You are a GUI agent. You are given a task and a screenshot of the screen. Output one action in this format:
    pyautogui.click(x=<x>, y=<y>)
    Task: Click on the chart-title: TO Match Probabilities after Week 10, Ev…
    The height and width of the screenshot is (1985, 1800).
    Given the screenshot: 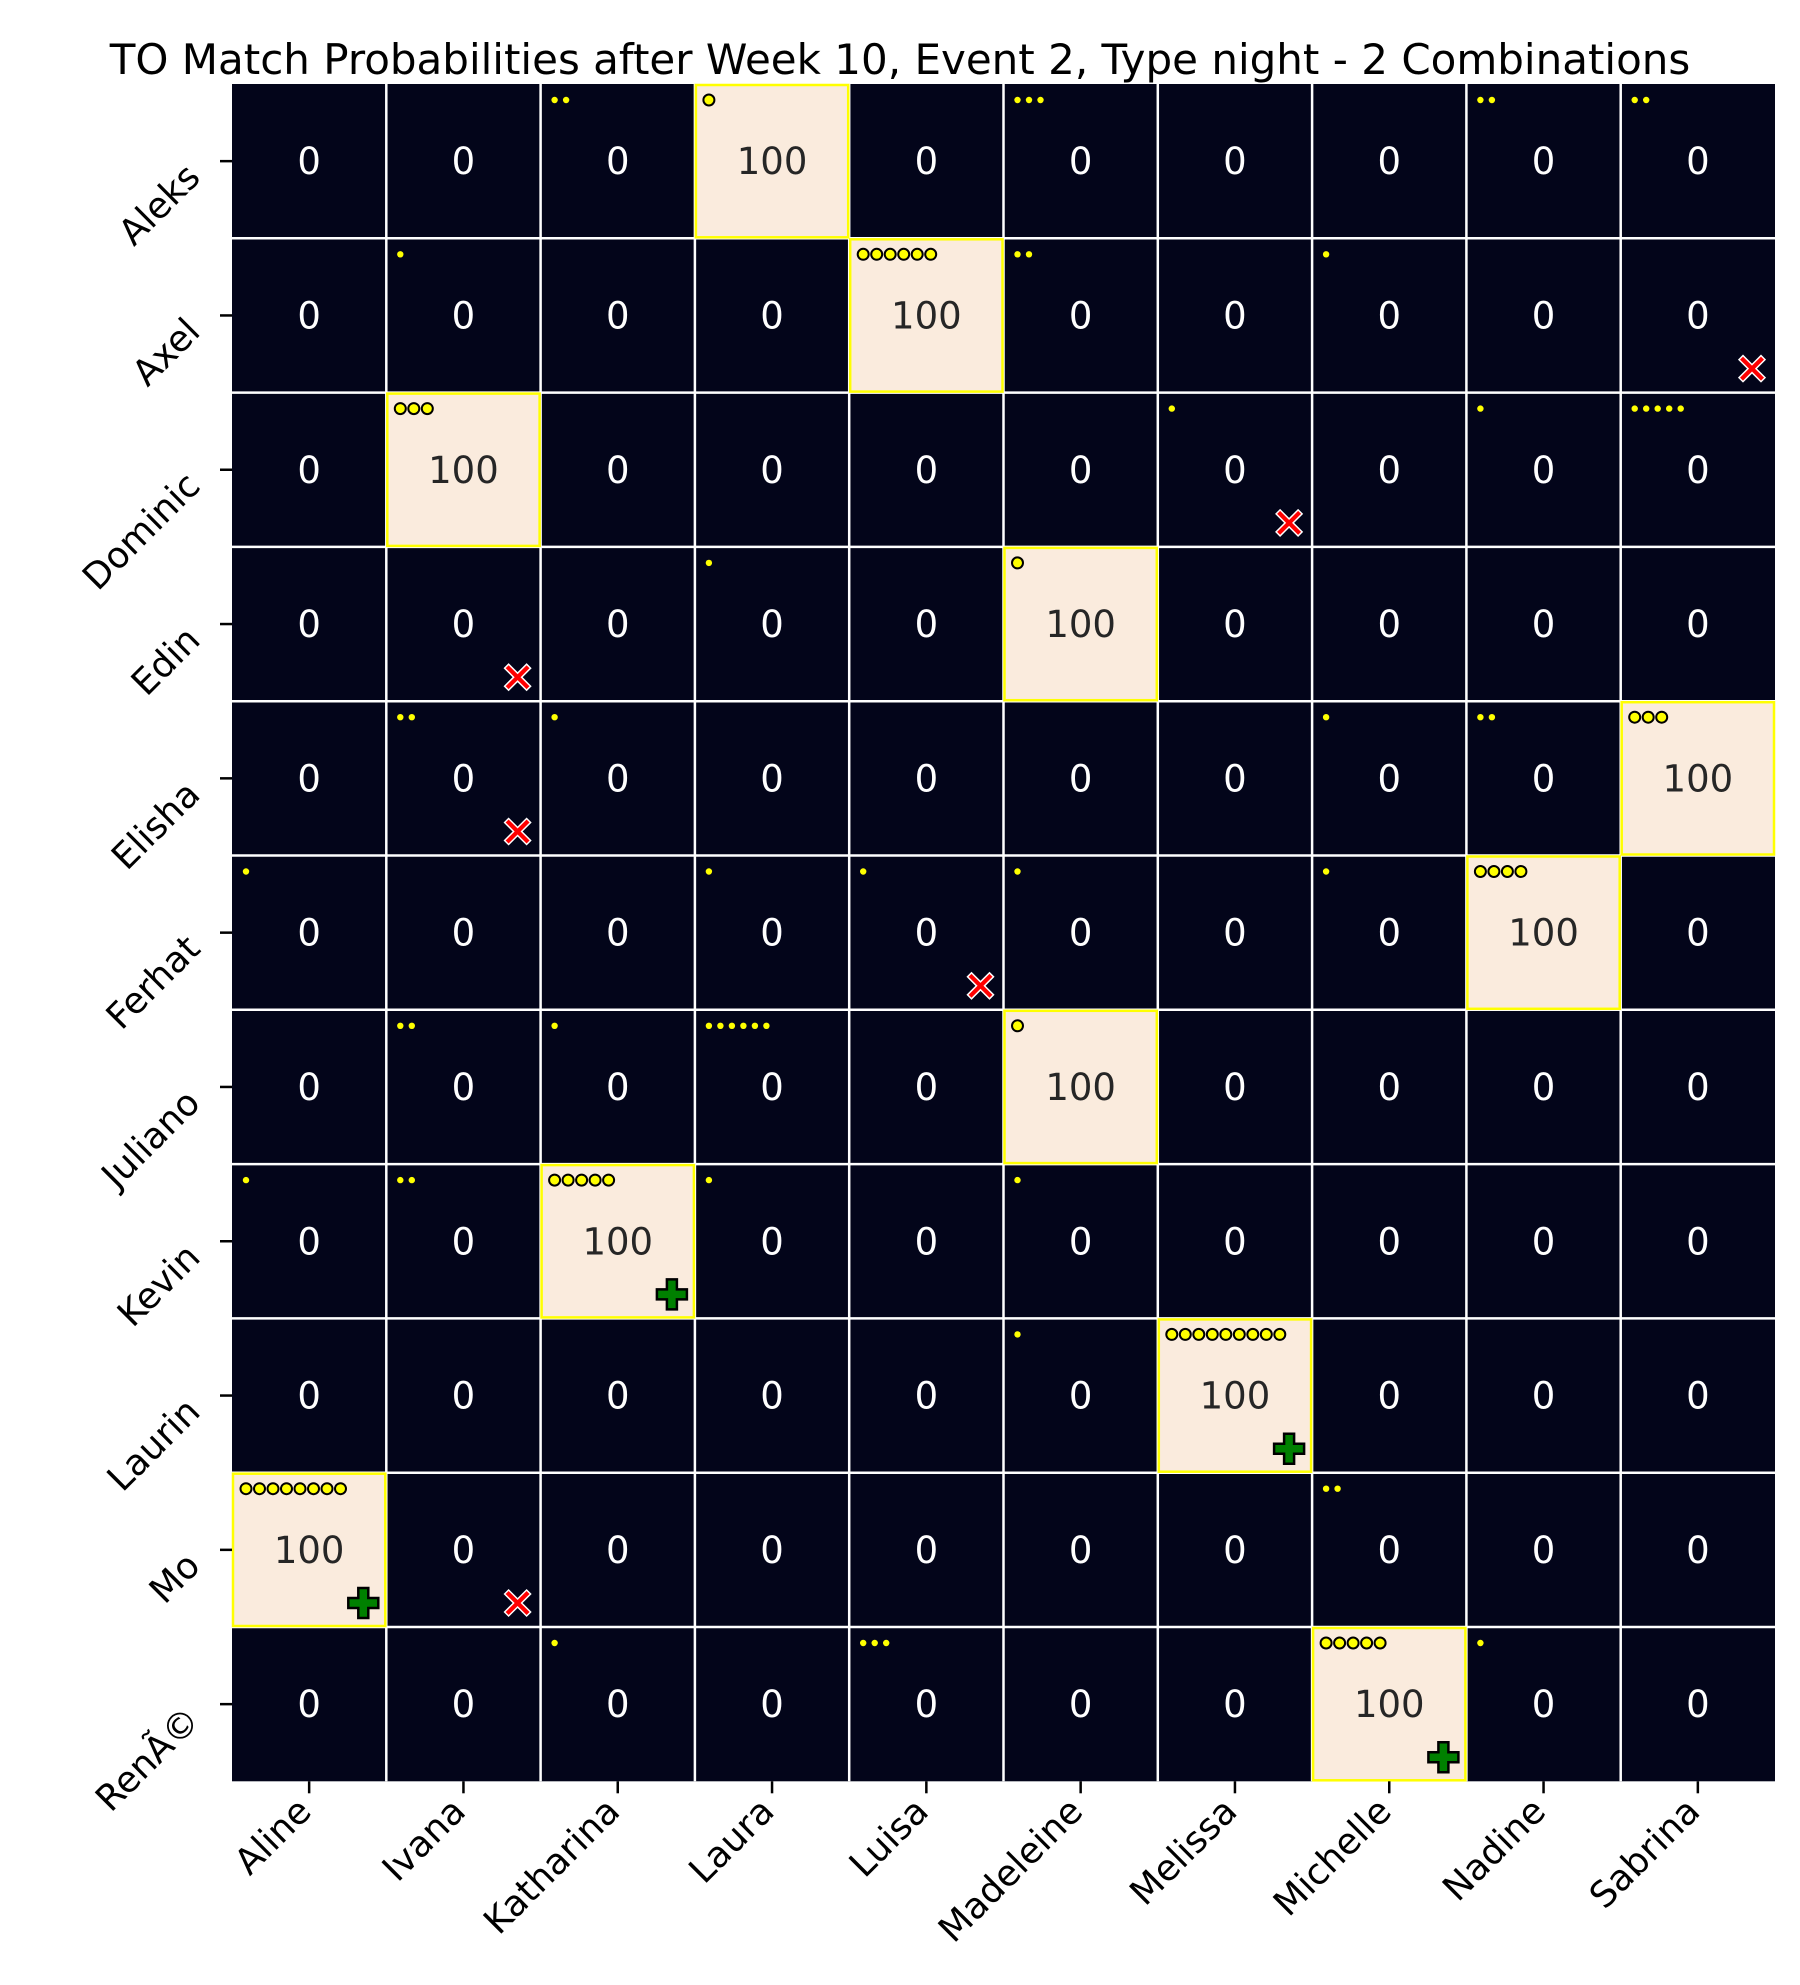 What is the action you would take?
    pyautogui.click(x=900, y=59)
    